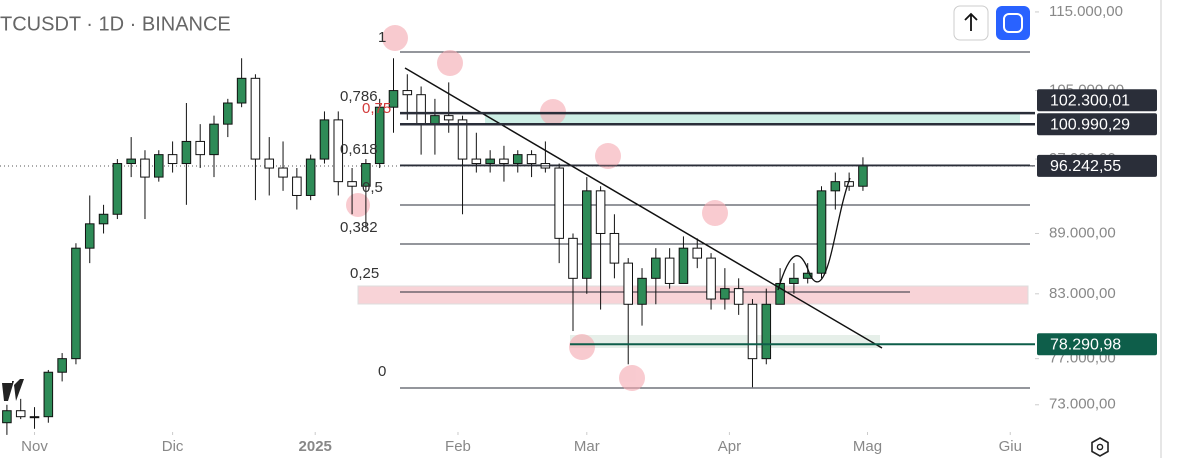  What do you see at coordinates (1010, 446) in the screenshot?
I see `x-tick-label: Giu` at bounding box center [1010, 446].